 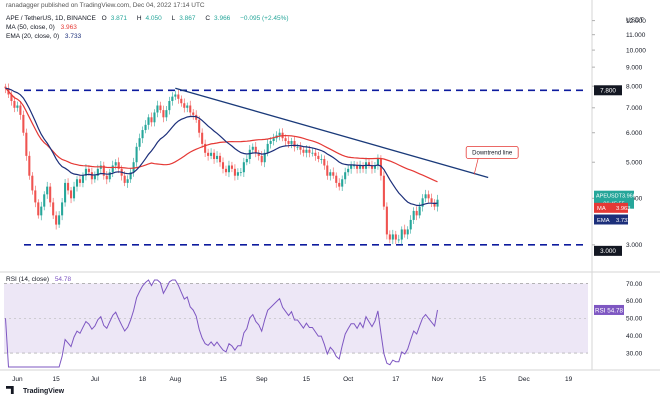 I want to click on rsi-label-box, so click(x=609, y=309).